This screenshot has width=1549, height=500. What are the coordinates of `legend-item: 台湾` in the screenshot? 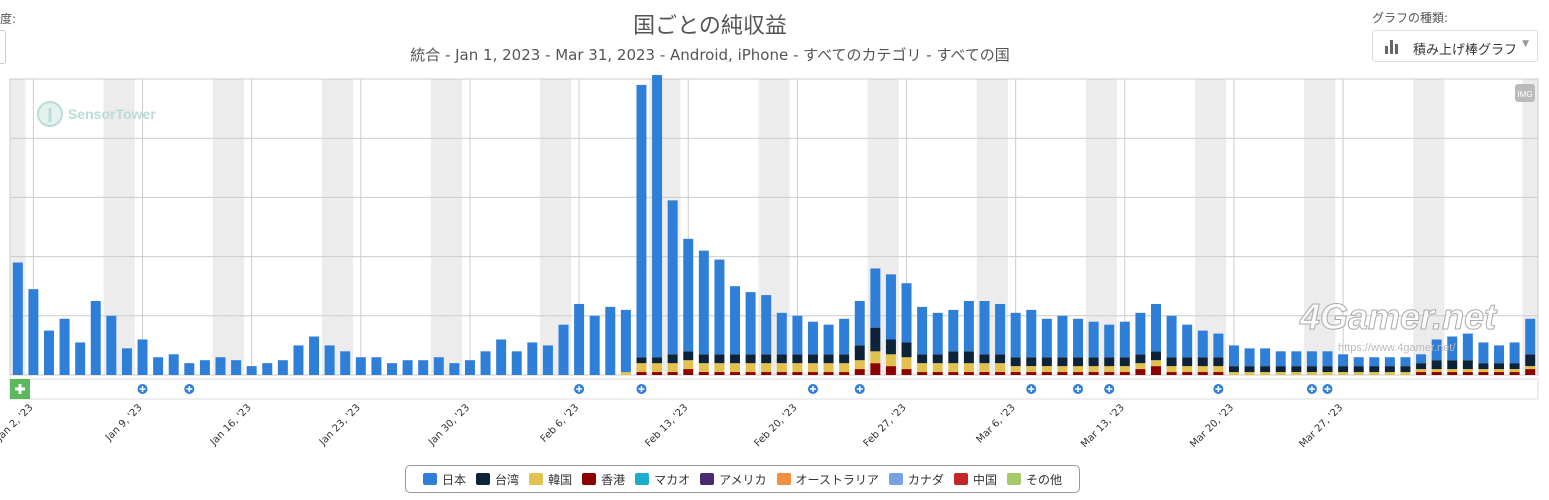 It's located at (497, 479).